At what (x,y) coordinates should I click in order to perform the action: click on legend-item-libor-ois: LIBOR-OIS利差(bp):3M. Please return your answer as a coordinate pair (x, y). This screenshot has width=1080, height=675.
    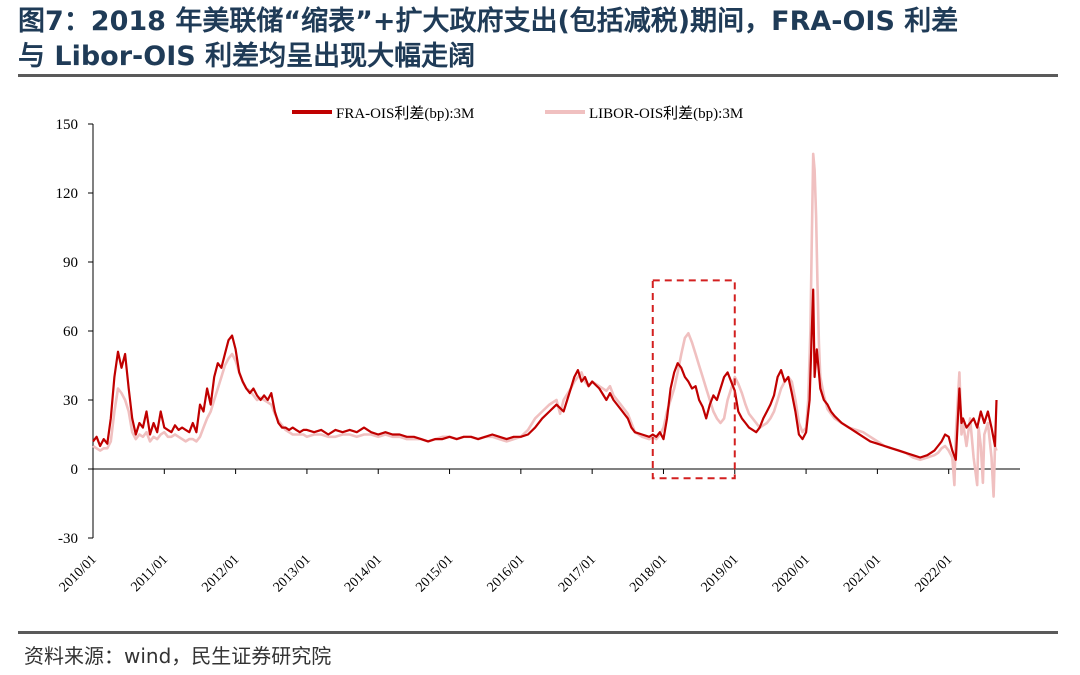
    Looking at the image, I should click on (644, 113).